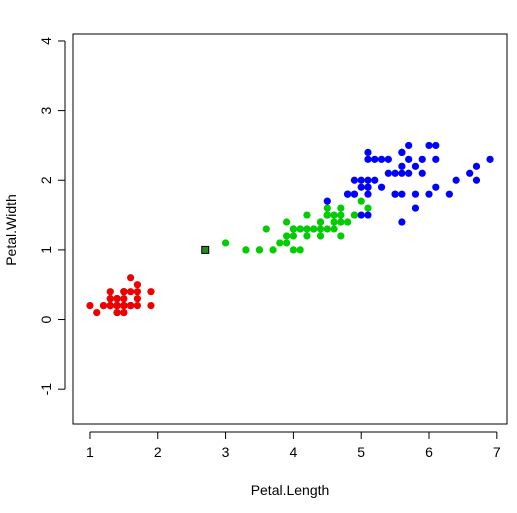  I want to click on x-tick-label: 6, so click(429, 452).